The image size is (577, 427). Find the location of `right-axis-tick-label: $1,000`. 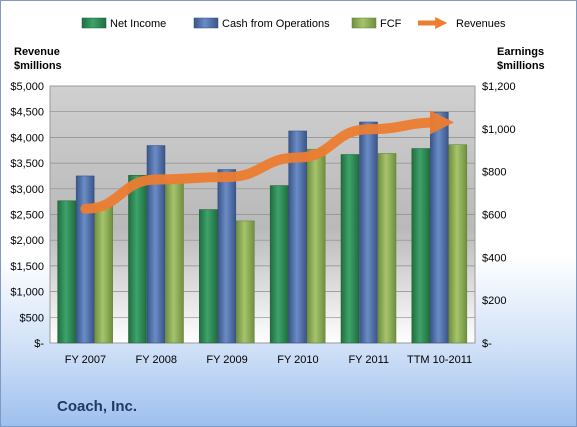

right-axis-tick-label: $1,000 is located at coordinates (499, 130).